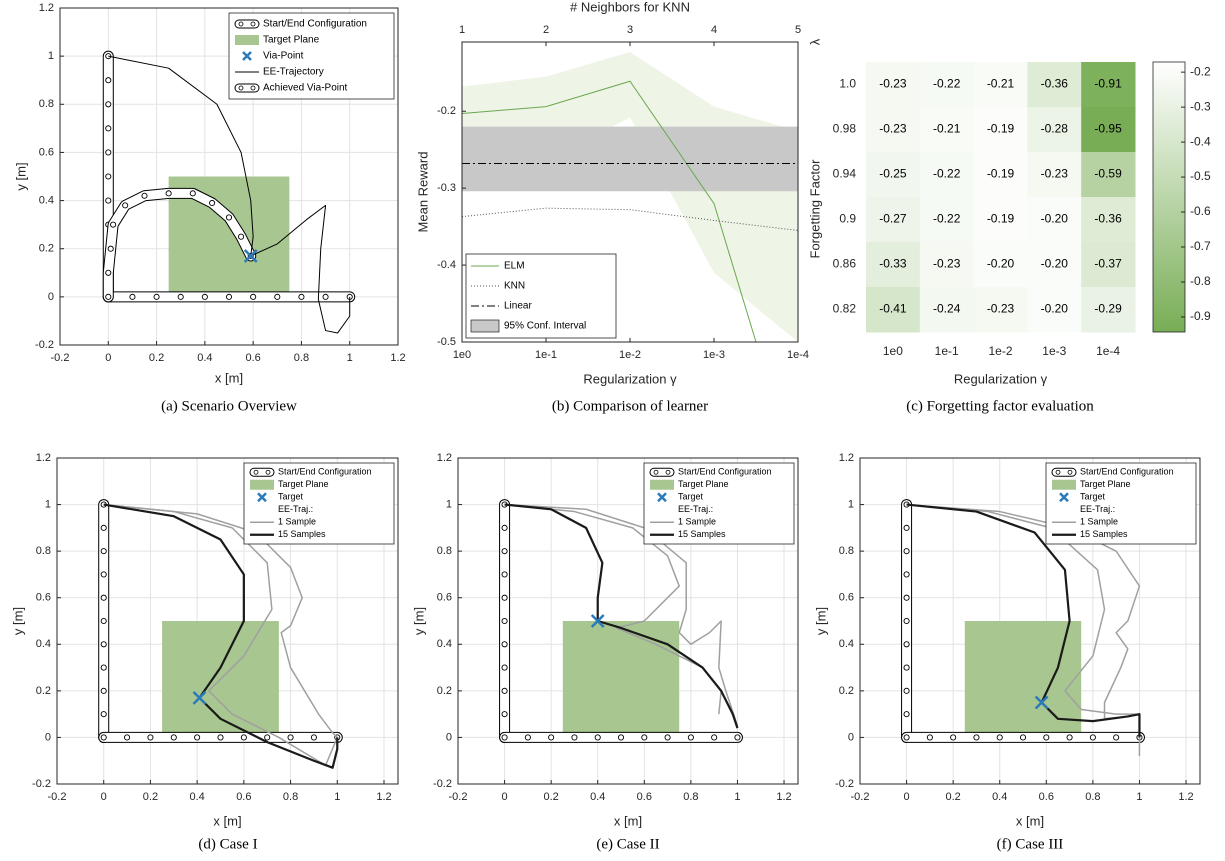  What do you see at coordinates (1105, 484) in the screenshot?
I see `legend-label: Target Plane` at bounding box center [1105, 484].